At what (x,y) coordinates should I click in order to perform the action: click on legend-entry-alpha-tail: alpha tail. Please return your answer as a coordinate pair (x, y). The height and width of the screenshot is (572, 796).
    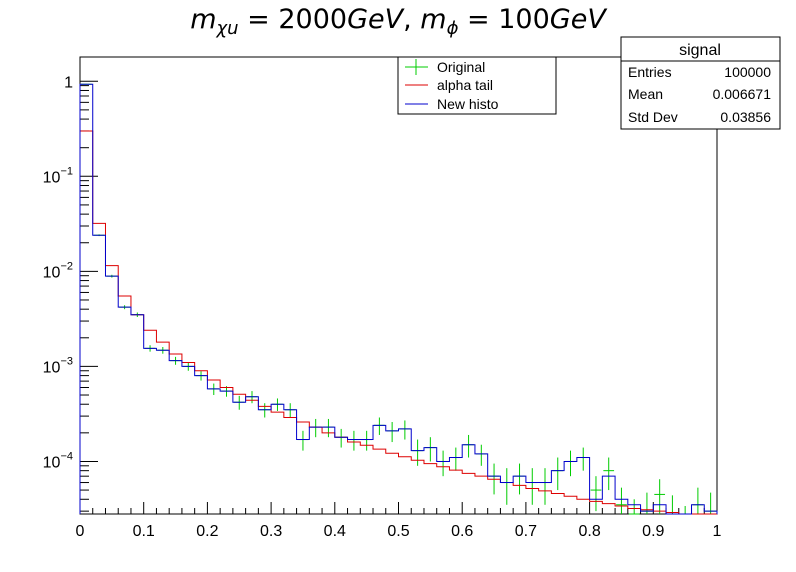
    Looking at the image, I should click on (449, 85).